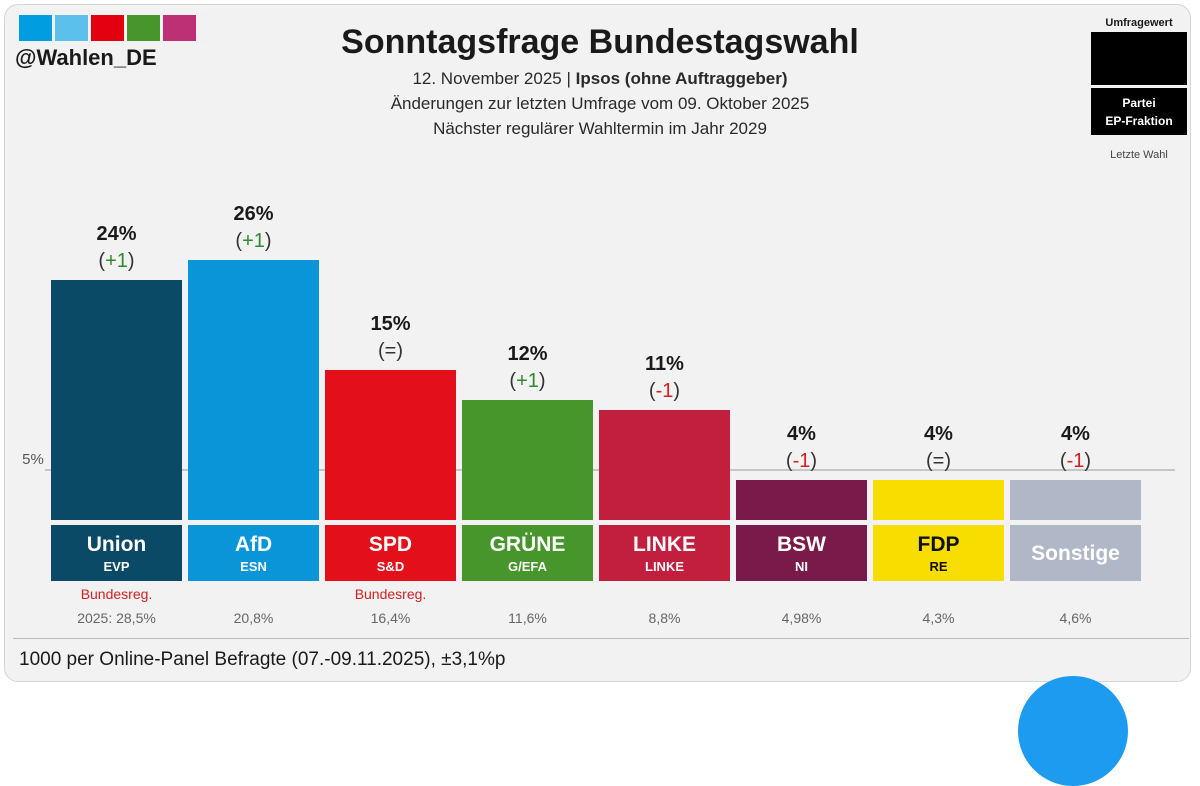  What do you see at coordinates (390, 544) in the screenshot?
I see `party-name: SPD` at bounding box center [390, 544].